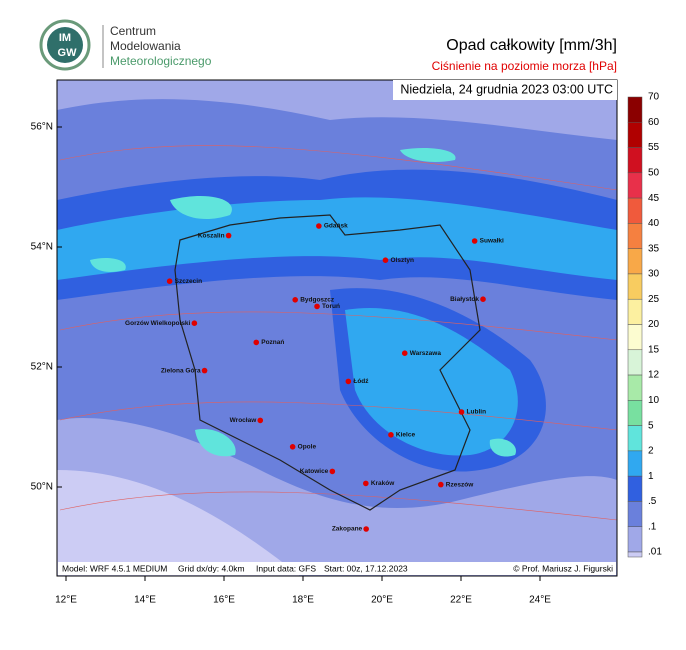 Image resolution: width=686 pixels, height=650 pixels. Describe the element at coordinates (211, 568) in the screenshot. I see `footer-text: Grid dx/dy: 4.0km` at that location.